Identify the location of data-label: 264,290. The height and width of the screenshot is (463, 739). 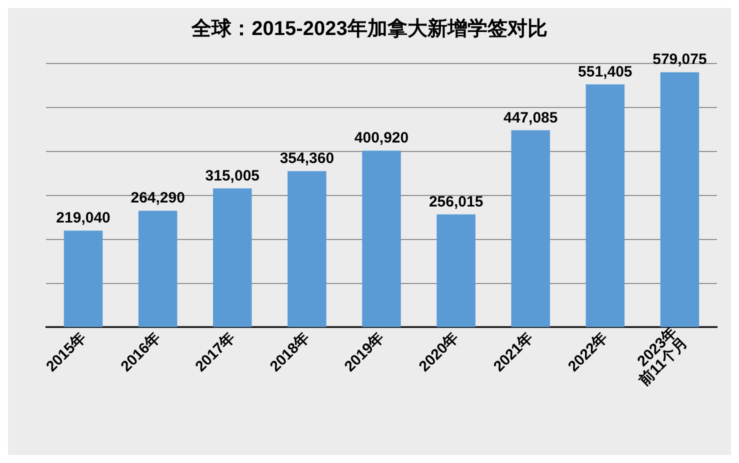
(157, 198).